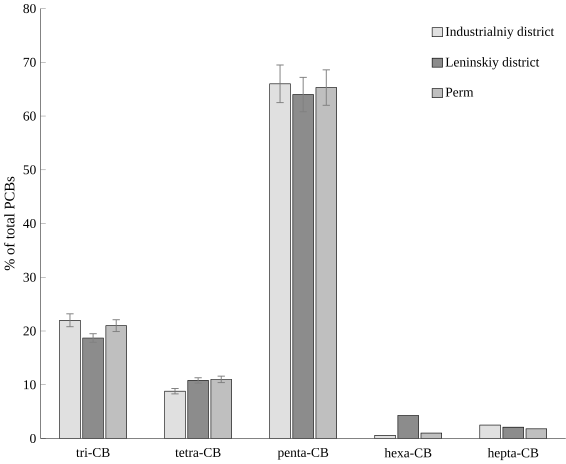 The height and width of the screenshot is (464, 566). What do you see at coordinates (493, 63) in the screenshot?
I see `legend-label: Leninskiy district` at bounding box center [493, 63].